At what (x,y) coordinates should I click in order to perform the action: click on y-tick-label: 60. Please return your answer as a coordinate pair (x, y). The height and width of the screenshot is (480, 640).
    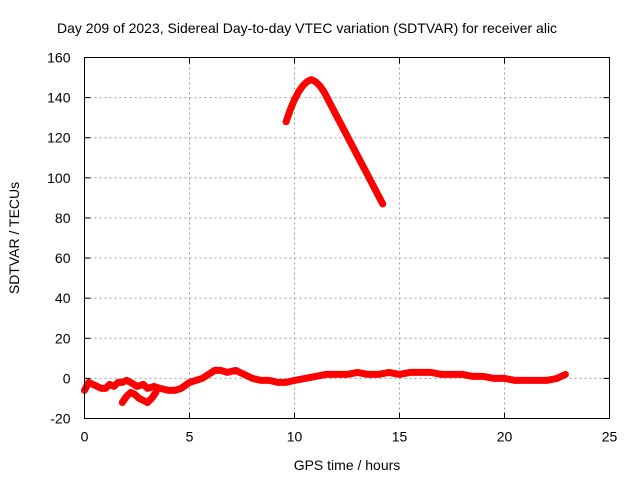
    Looking at the image, I should click on (63, 258).